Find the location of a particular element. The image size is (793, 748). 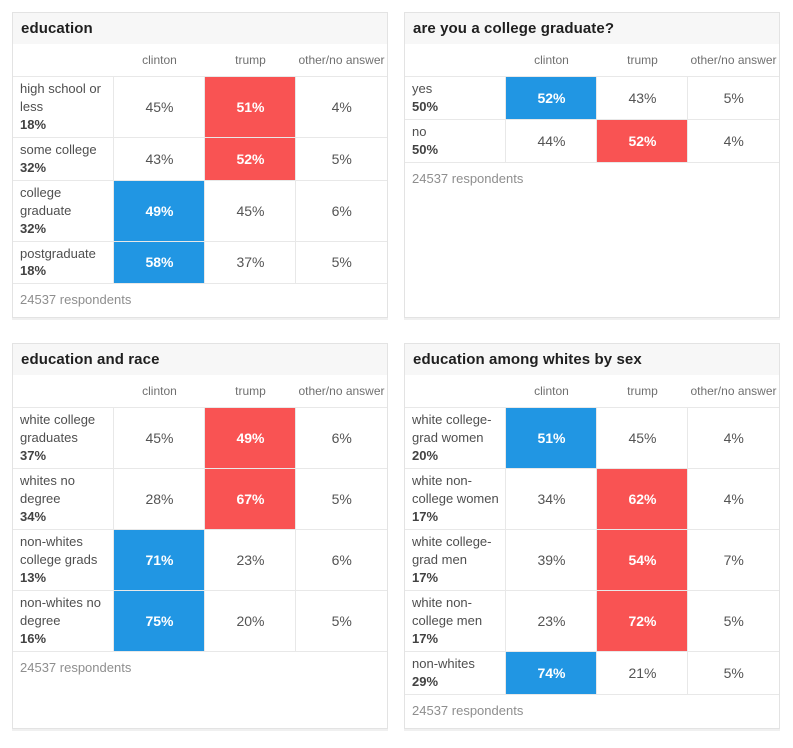

row-label-cell: whites no degree 34% is located at coordinates (64, 499).